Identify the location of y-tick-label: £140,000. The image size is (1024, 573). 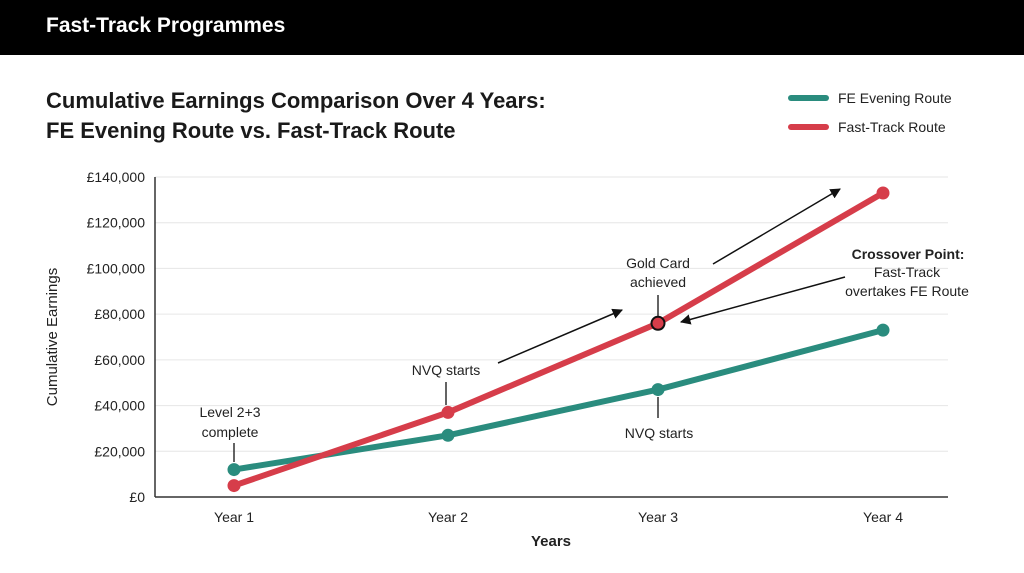
(116, 177).